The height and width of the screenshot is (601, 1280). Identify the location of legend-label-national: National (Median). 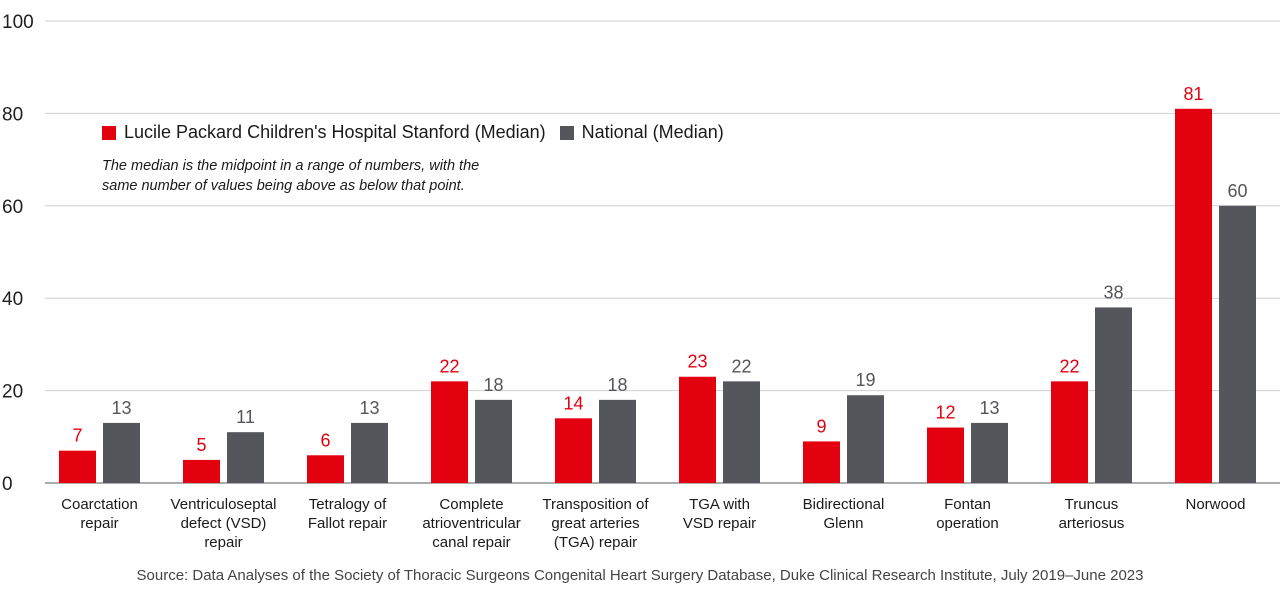
(652, 132).